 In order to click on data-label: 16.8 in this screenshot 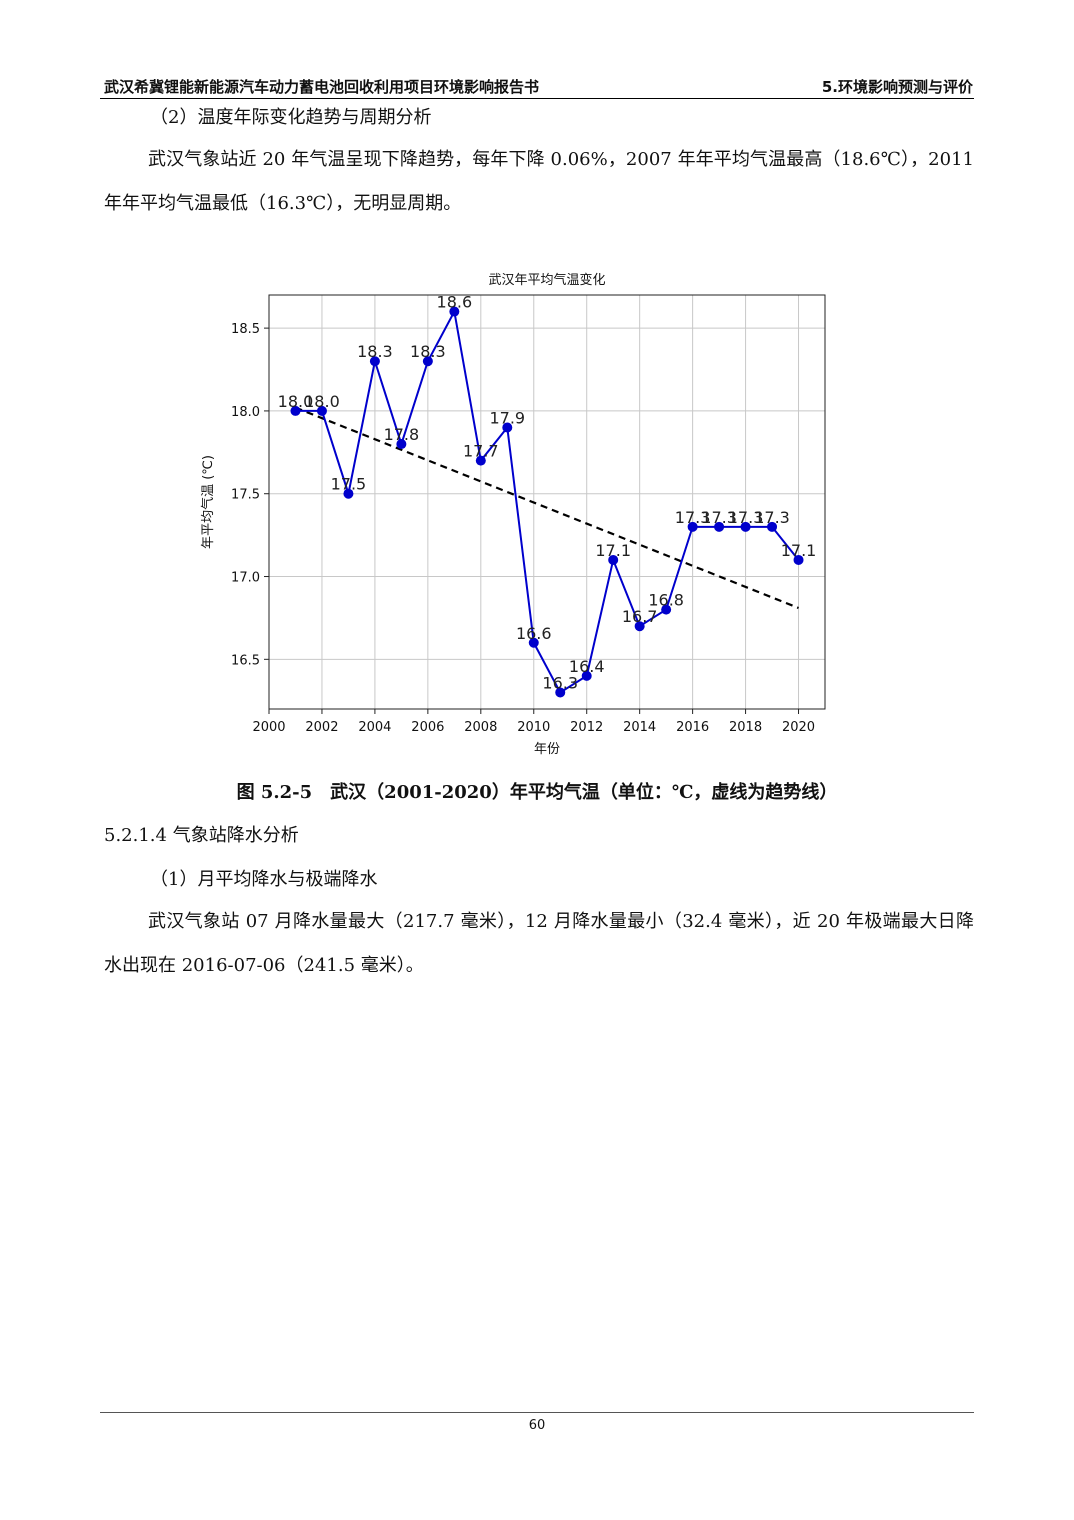, I will do `click(666, 600)`.